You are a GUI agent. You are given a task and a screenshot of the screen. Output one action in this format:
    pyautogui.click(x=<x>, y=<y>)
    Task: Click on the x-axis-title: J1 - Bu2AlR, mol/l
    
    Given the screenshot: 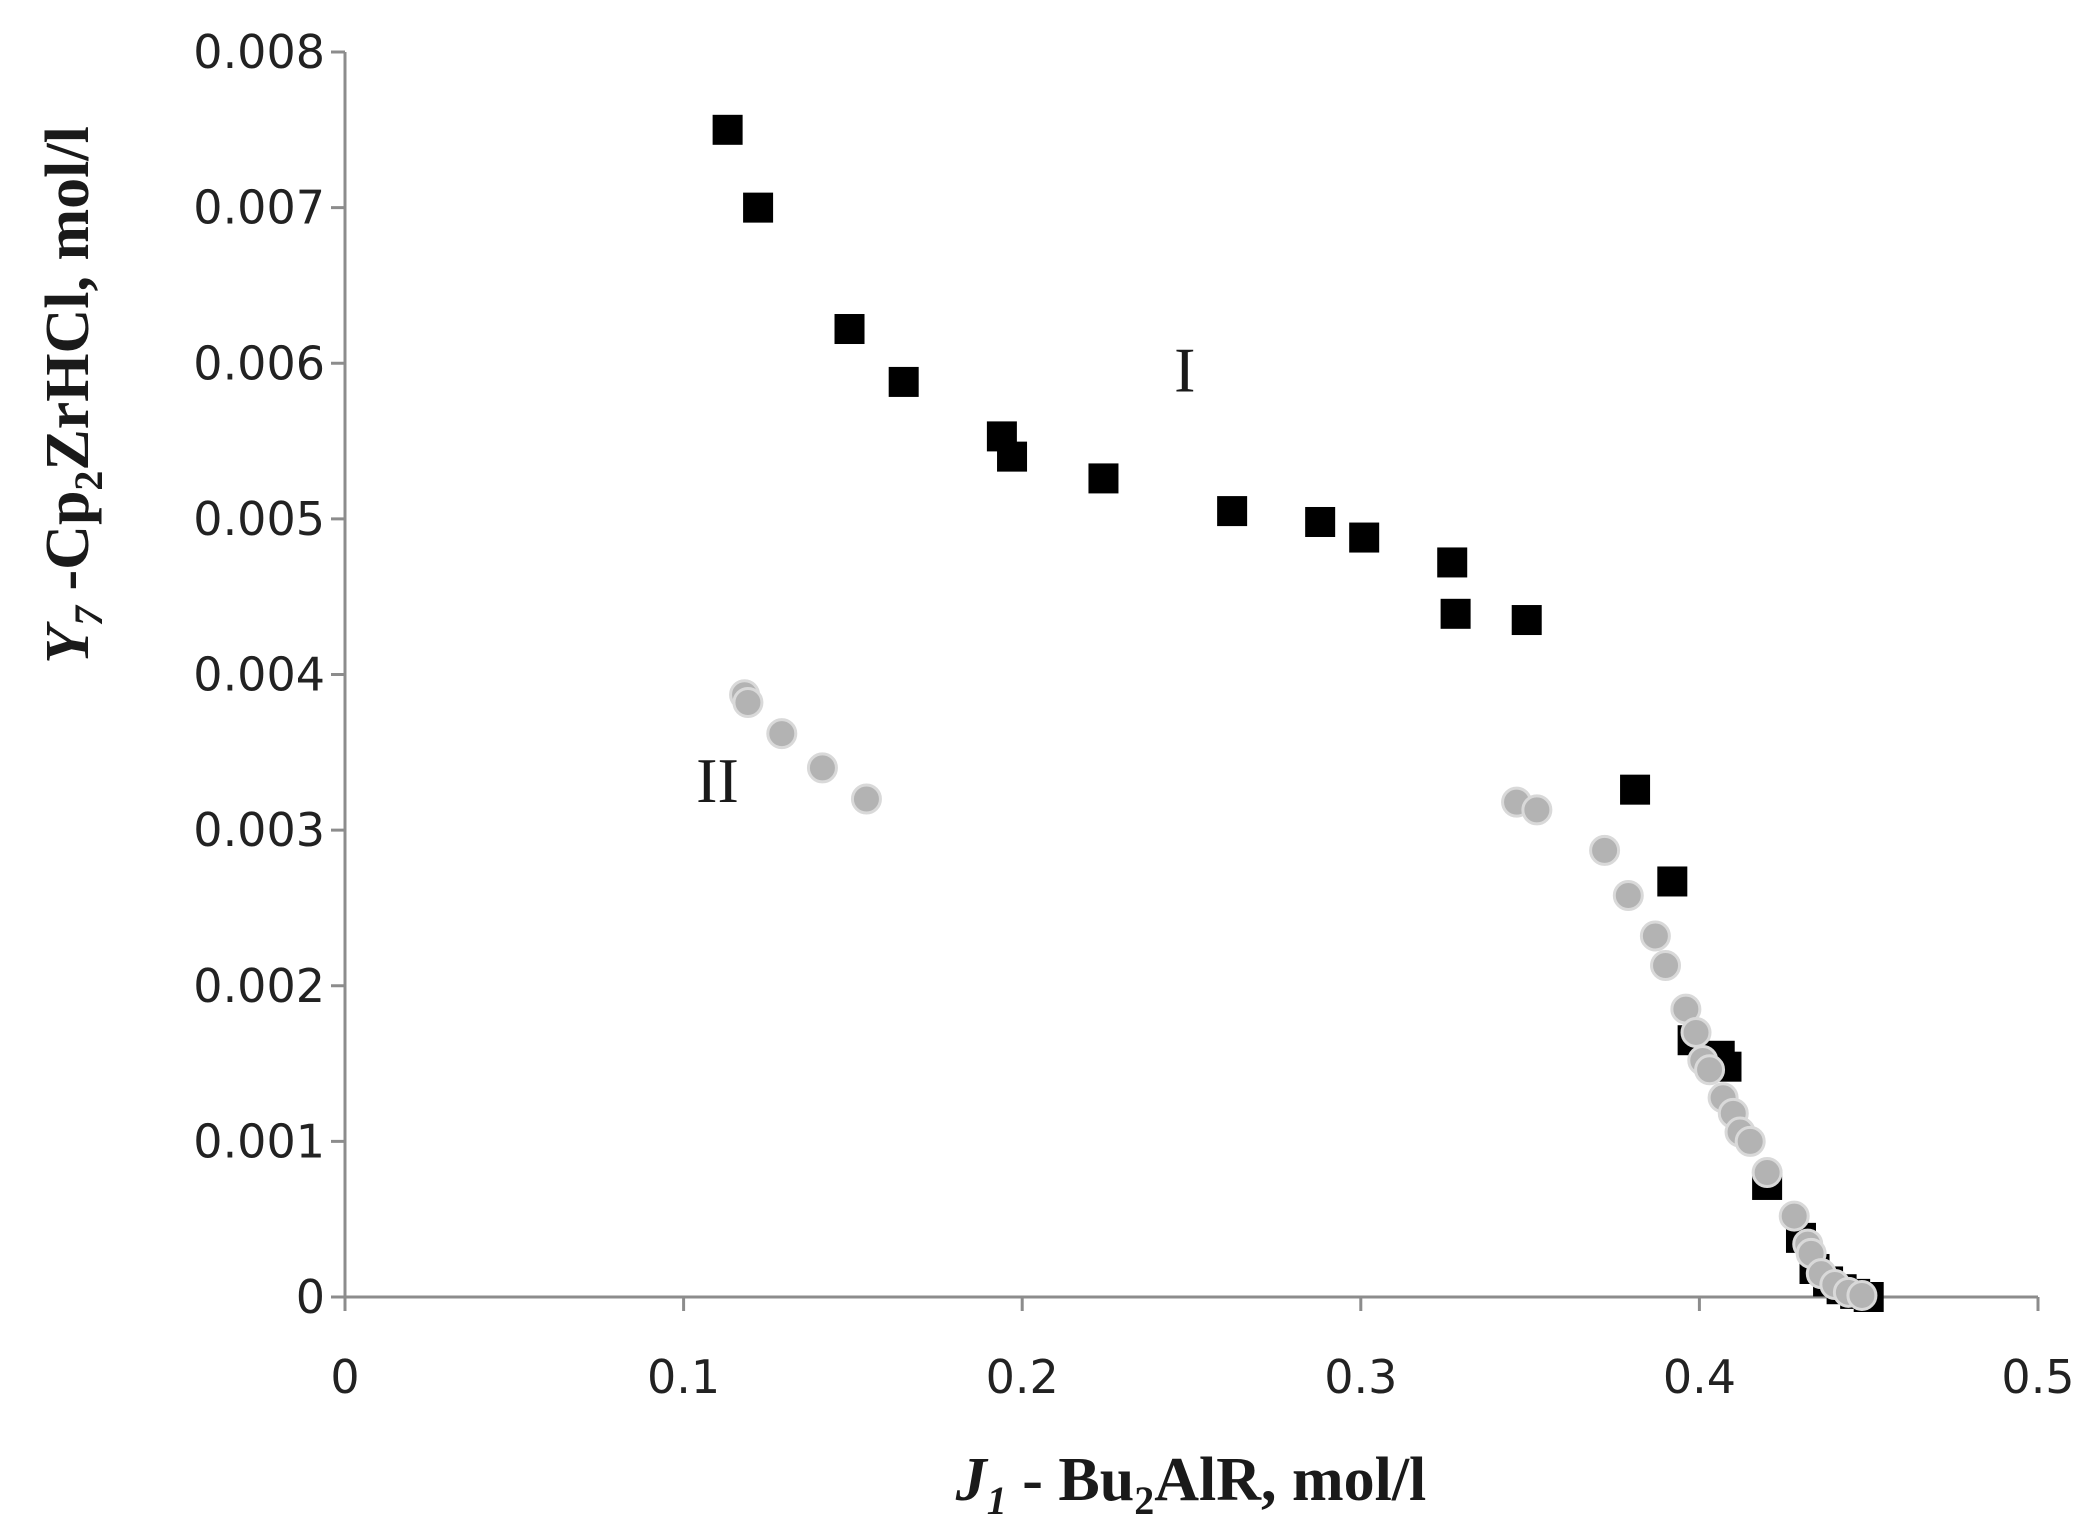 What is the action you would take?
    pyautogui.click(x=1191, y=1484)
    